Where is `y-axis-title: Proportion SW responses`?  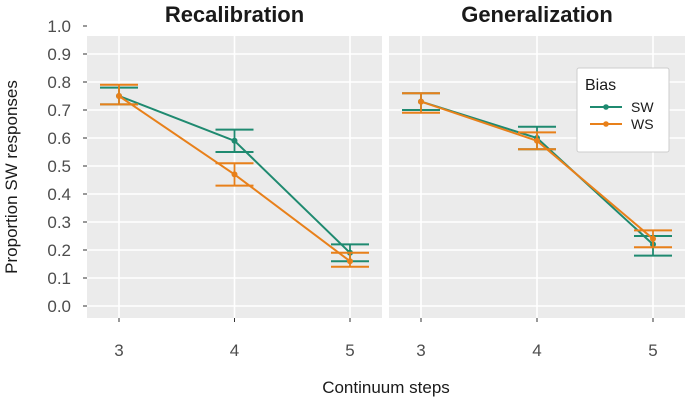 y-axis-title: Proportion SW responses is located at coordinates (11, 177).